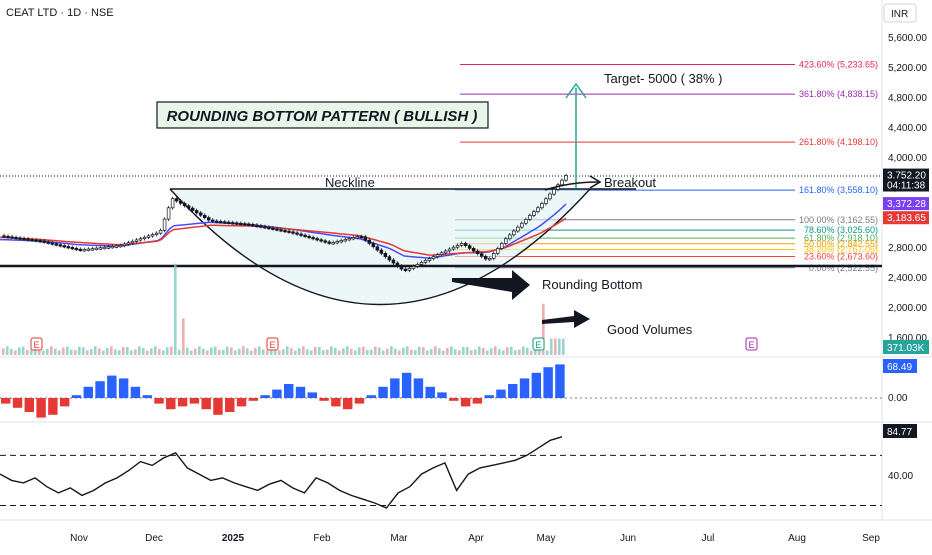 The width and height of the screenshot is (932, 555). I want to click on rsi-line, so click(281, 472).